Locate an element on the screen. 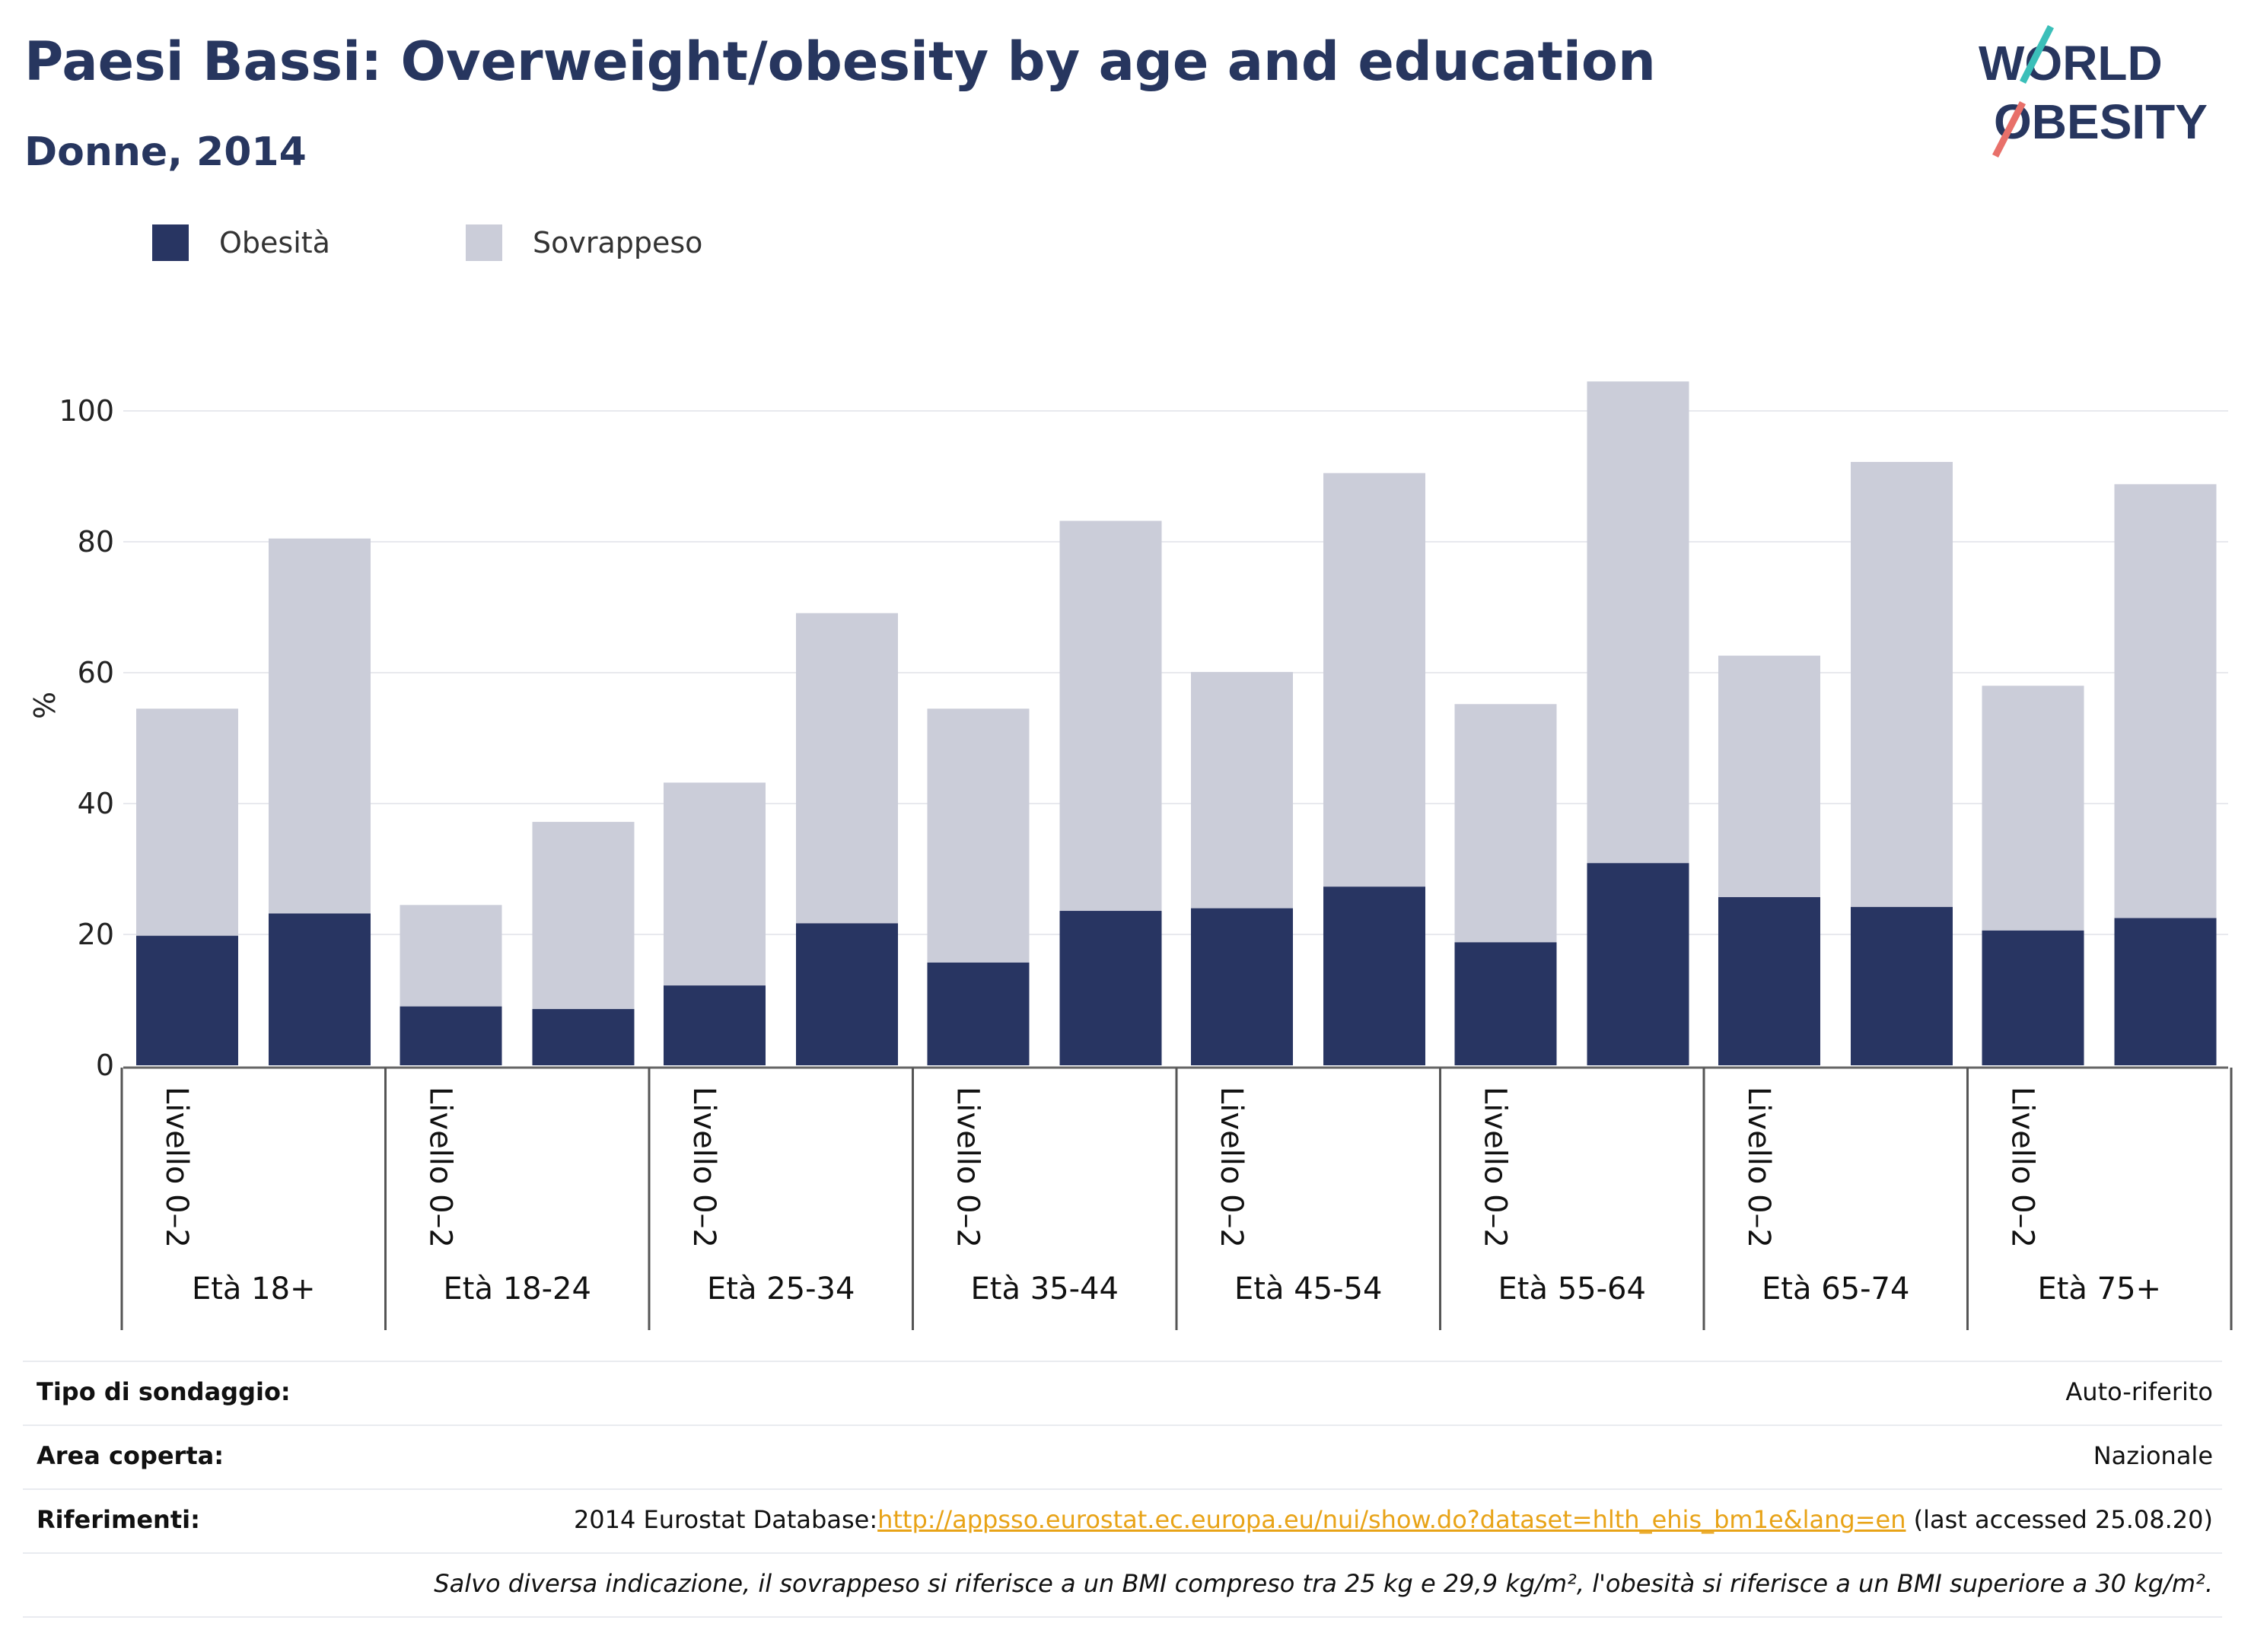  group-label: Età 75+ is located at coordinates (2099, 1289).